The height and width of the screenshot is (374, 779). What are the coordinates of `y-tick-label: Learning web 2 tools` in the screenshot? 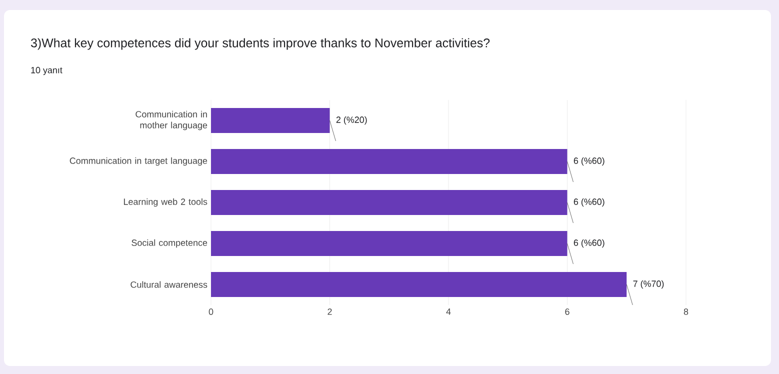 It's located at (166, 202).